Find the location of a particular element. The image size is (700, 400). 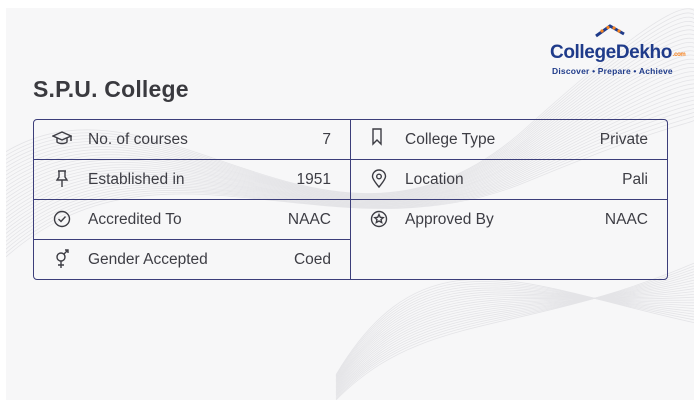

approved-label: Approved By is located at coordinates (449, 219).